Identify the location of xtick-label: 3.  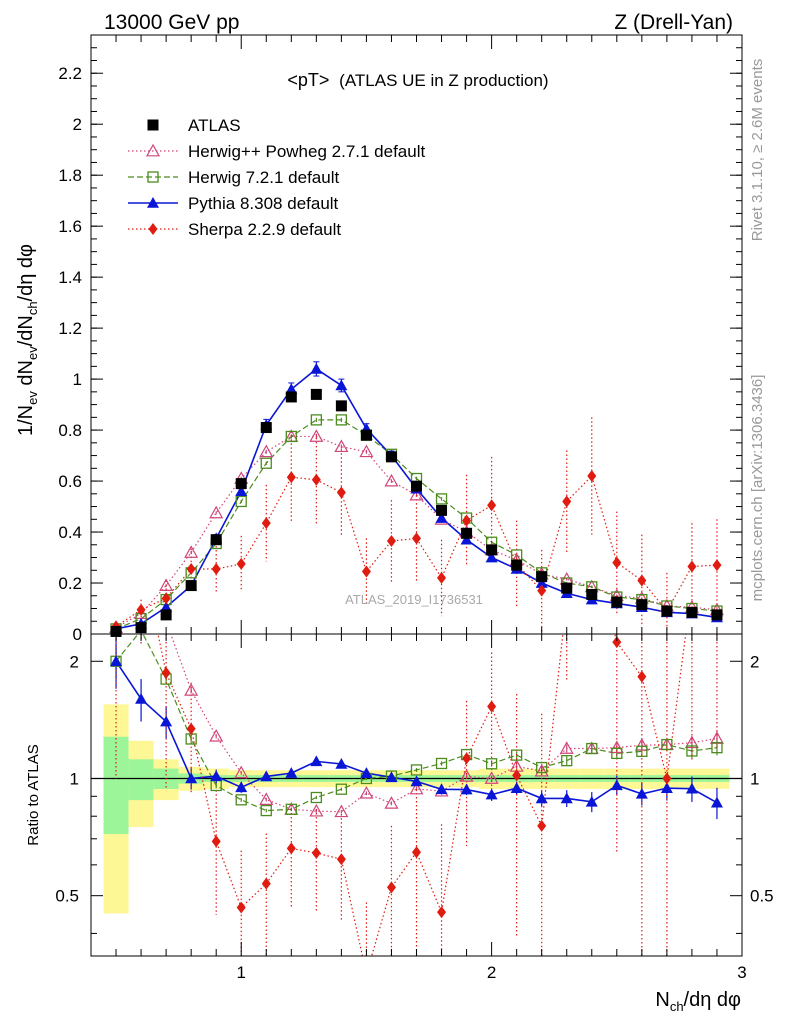
(741, 972).